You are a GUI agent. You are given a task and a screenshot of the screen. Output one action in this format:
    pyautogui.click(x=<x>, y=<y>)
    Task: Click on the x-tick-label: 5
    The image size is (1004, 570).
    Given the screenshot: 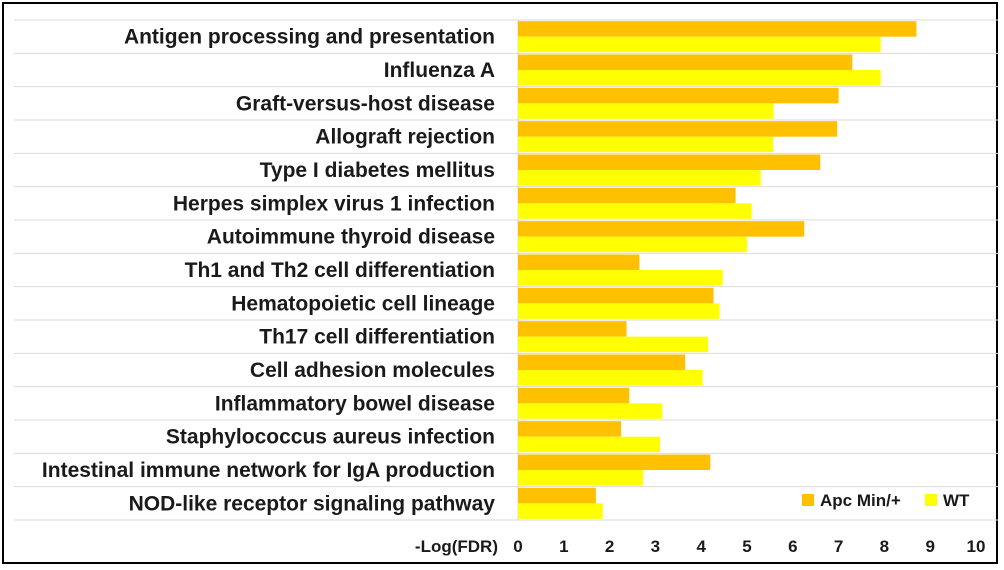 What is the action you would take?
    pyautogui.click(x=746, y=546)
    